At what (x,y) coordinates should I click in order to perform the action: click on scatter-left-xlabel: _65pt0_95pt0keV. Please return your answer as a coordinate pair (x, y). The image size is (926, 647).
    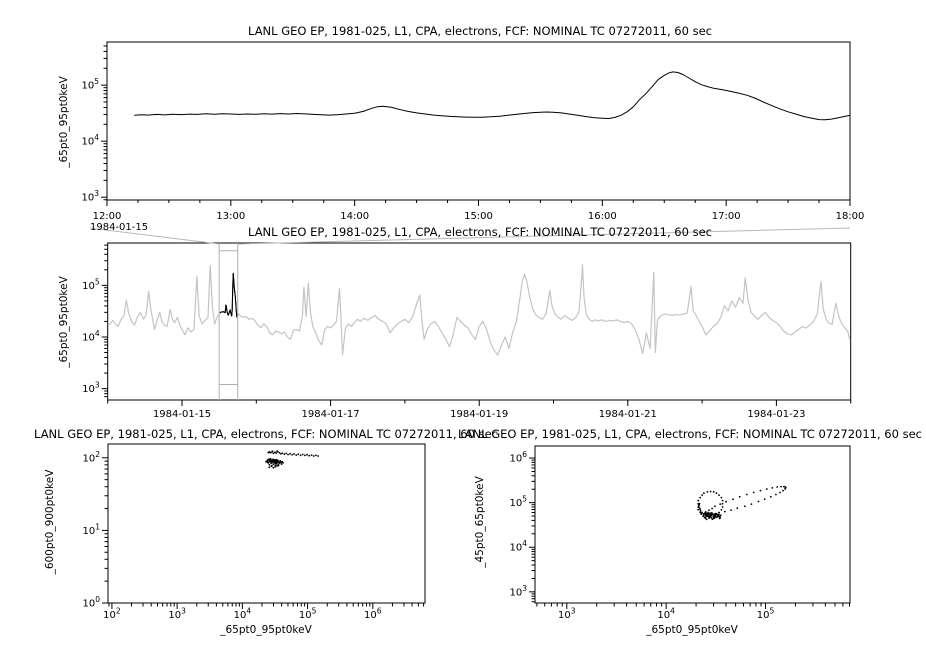
    Looking at the image, I should click on (266, 630).